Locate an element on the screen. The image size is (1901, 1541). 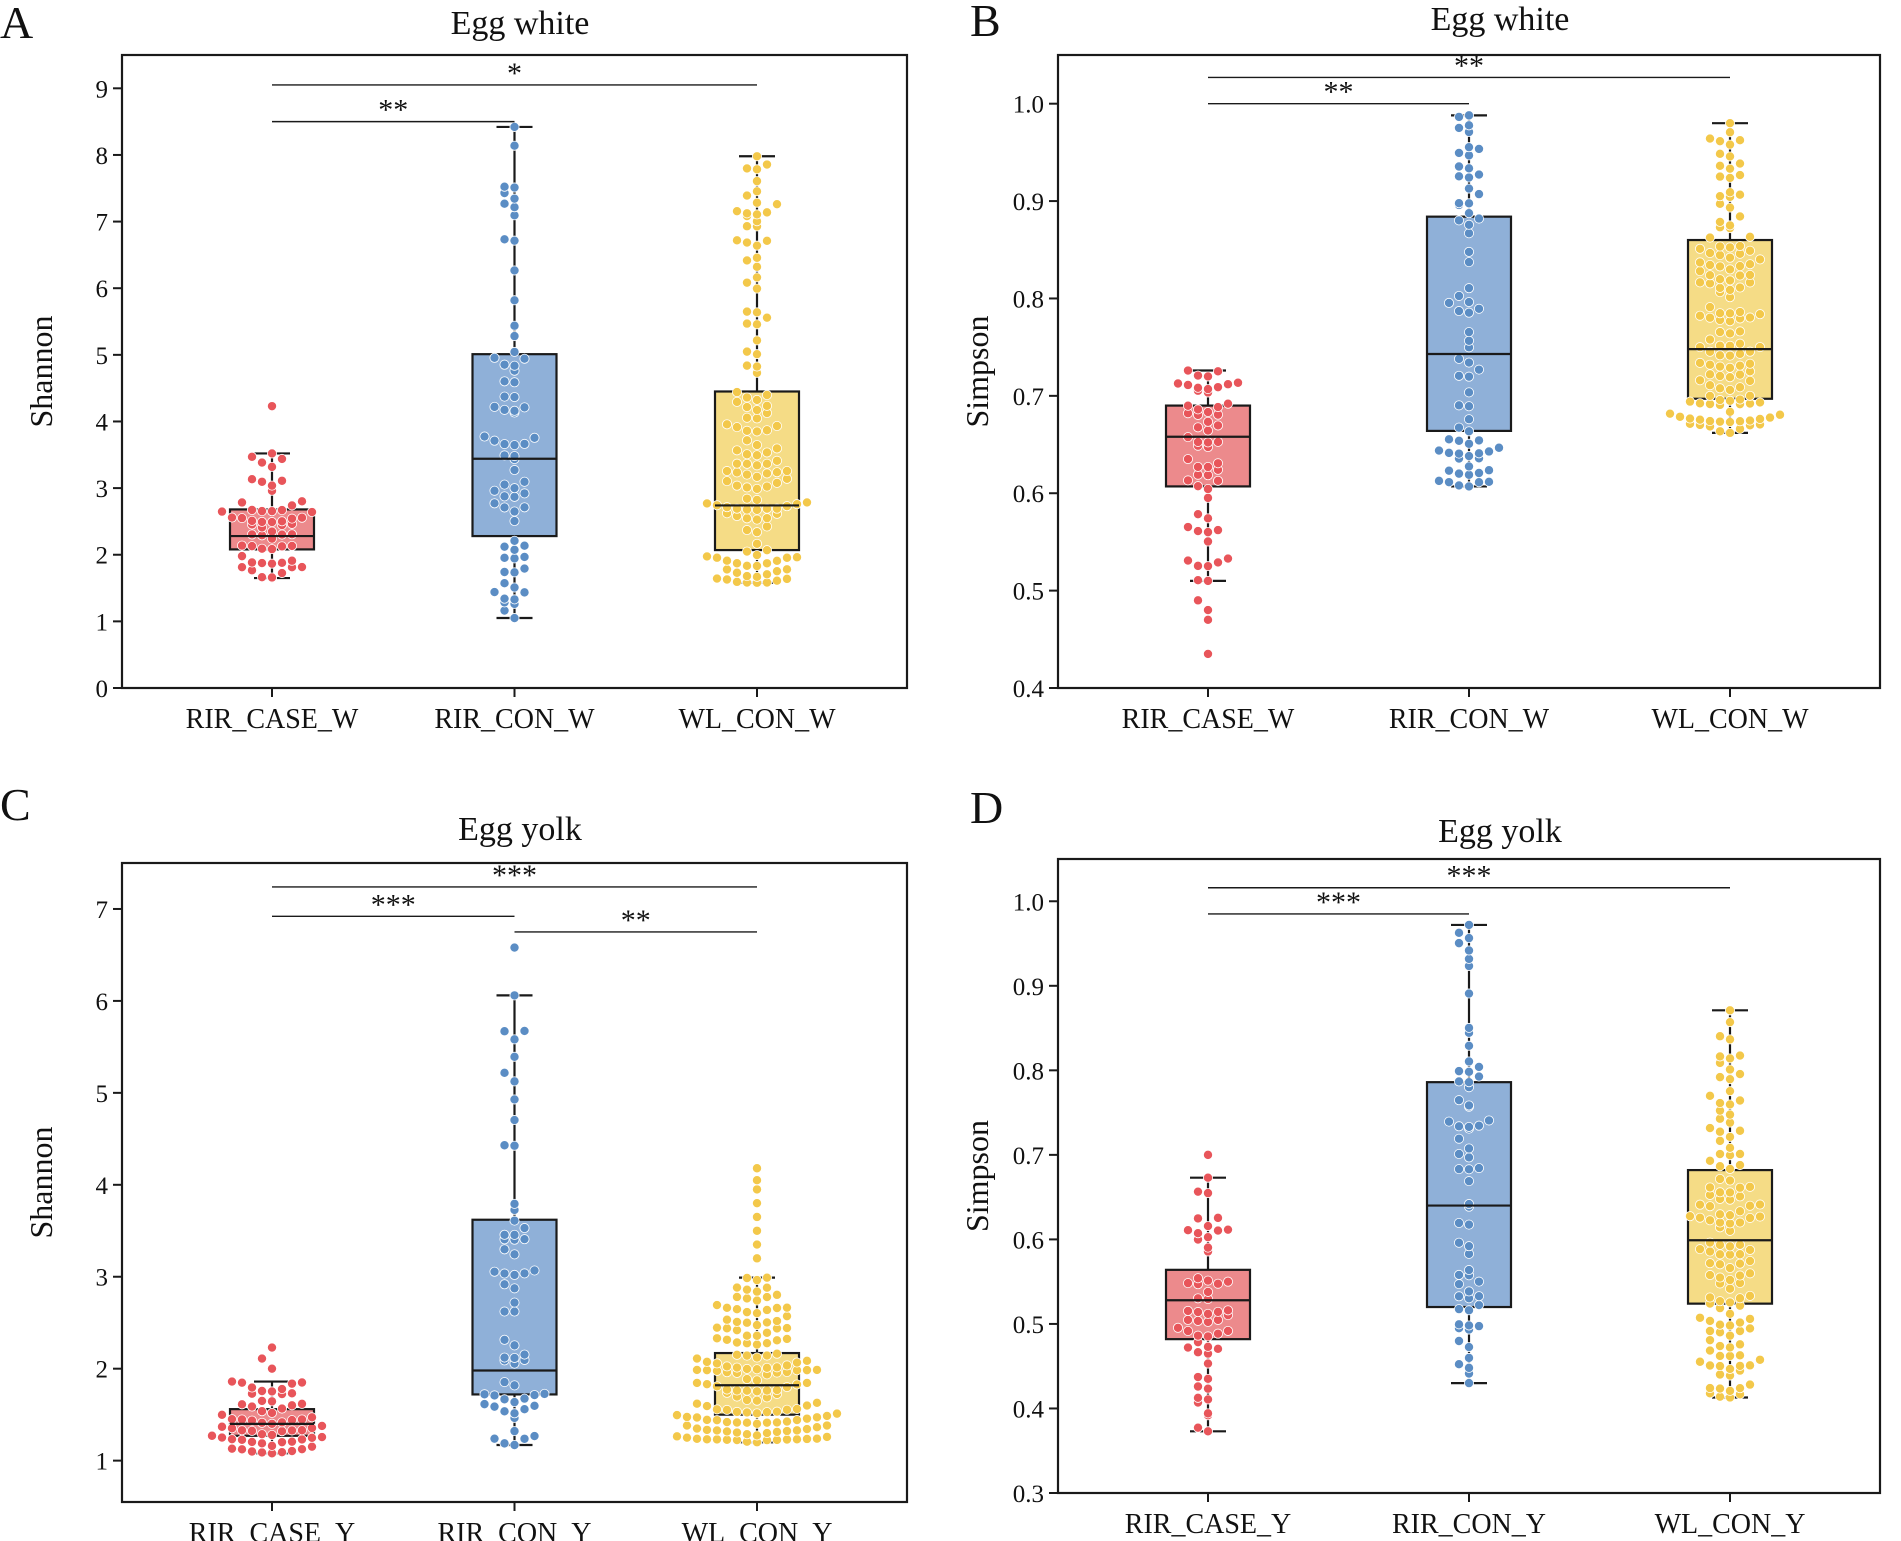
box-group-RIR_CON_Y is located at coordinates (514, 1196).